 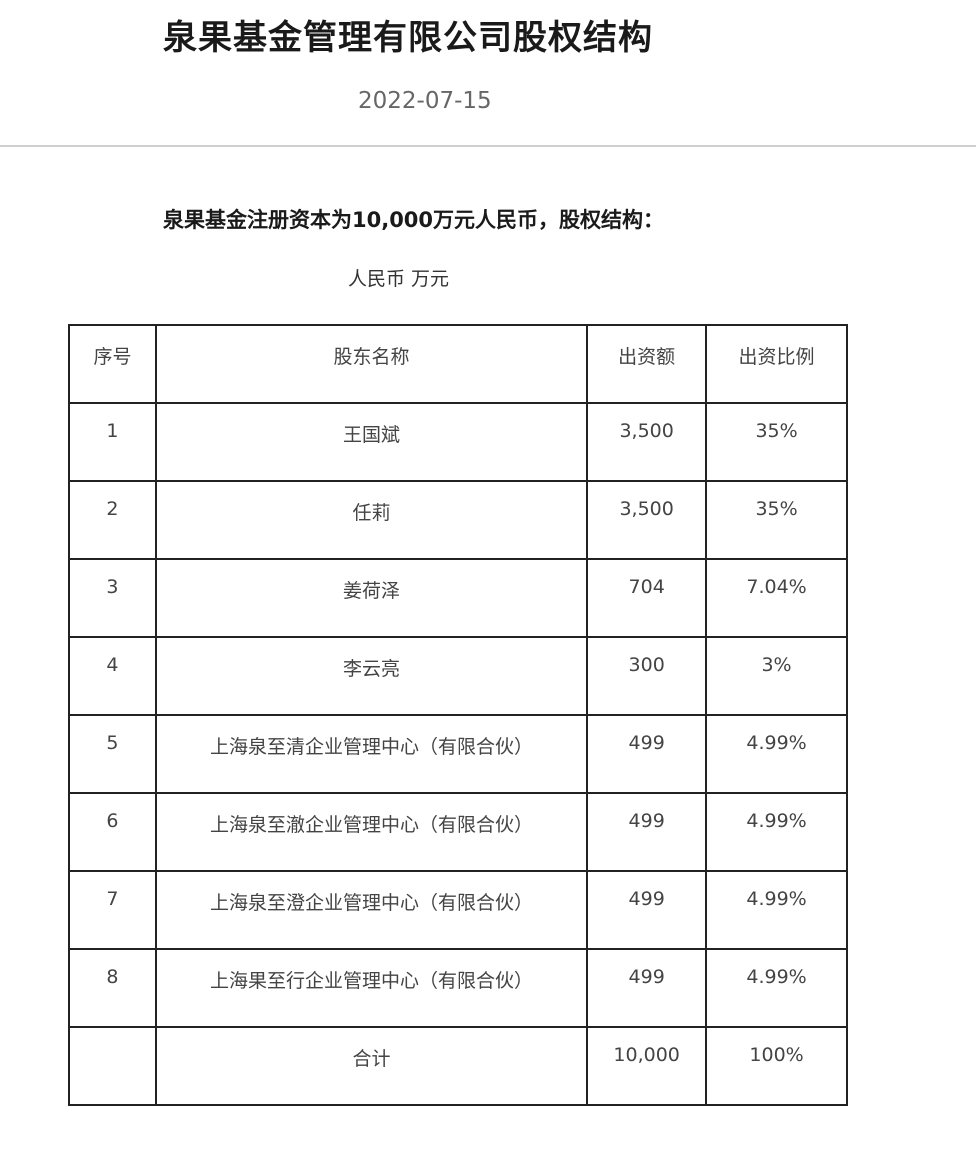 I want to click on cell-index: 5, so click(x=112, y=754).